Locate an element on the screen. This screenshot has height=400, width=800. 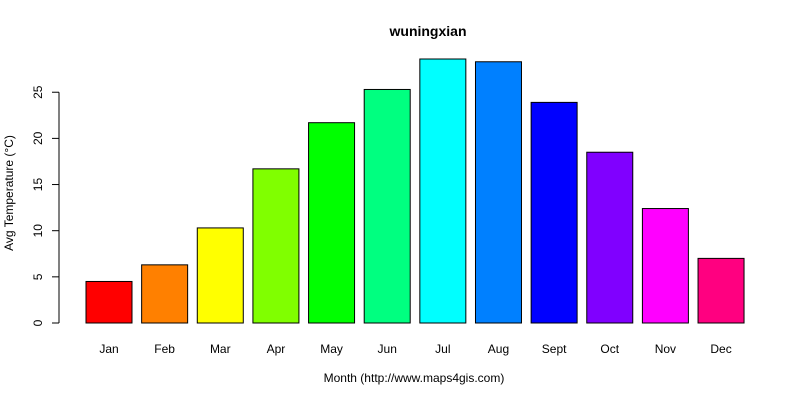
x-tick-labels: Jan Feb Mar Apr May Jun Jul Aug Sept Oct Nov Dec is located at coordinates (415, 349).